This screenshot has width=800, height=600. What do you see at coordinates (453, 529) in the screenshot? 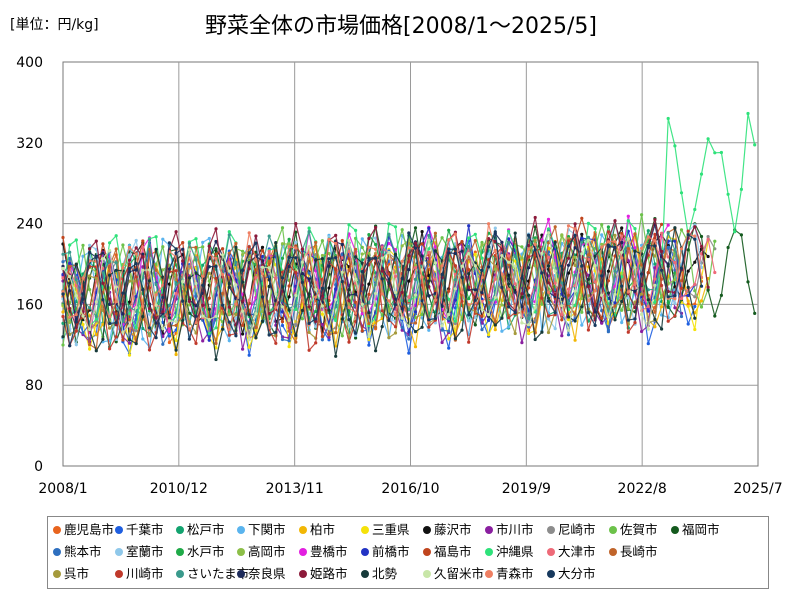
I see `legend-label: 藤沢市` at bounding box center [453, 529].